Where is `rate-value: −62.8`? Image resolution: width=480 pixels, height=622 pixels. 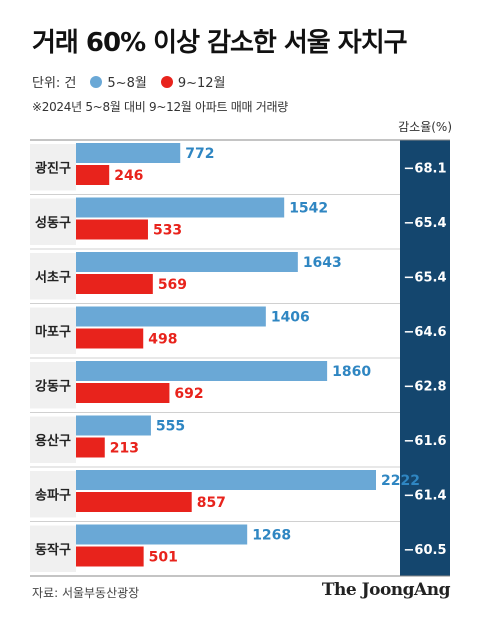 rate-value: −62.8 is located at coordinates (425, 386).